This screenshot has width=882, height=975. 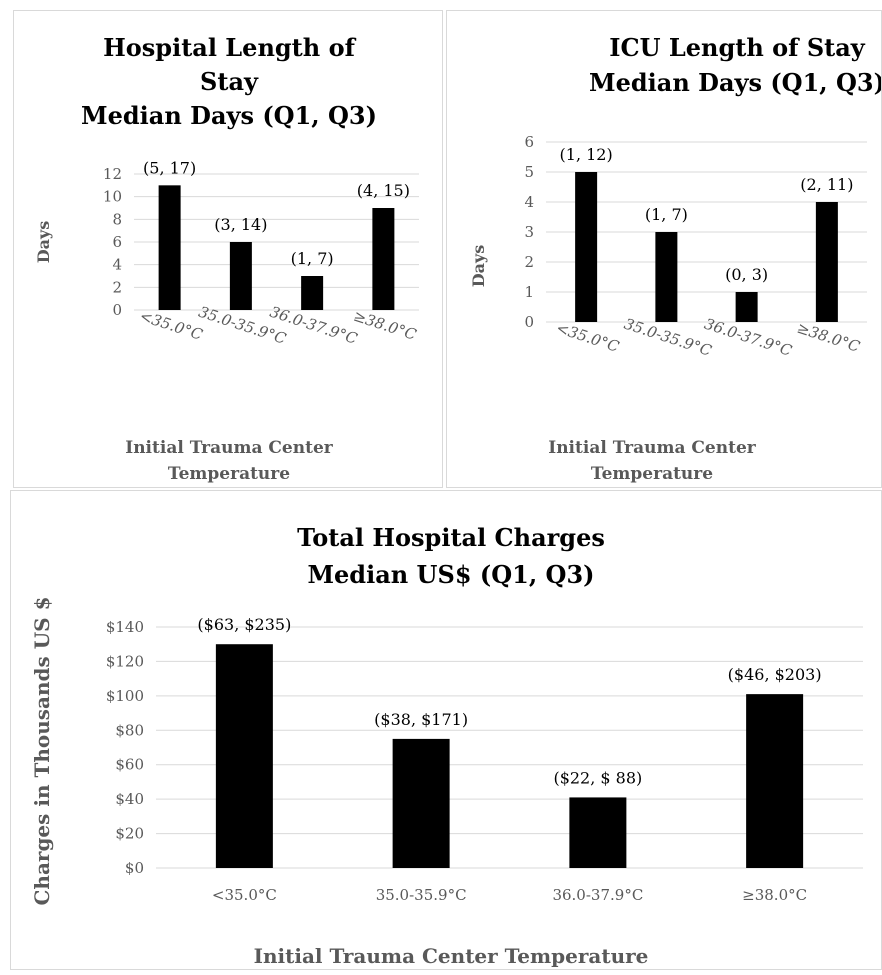 I want to click on y-tick-label: $0, so click(x=134, y=868).